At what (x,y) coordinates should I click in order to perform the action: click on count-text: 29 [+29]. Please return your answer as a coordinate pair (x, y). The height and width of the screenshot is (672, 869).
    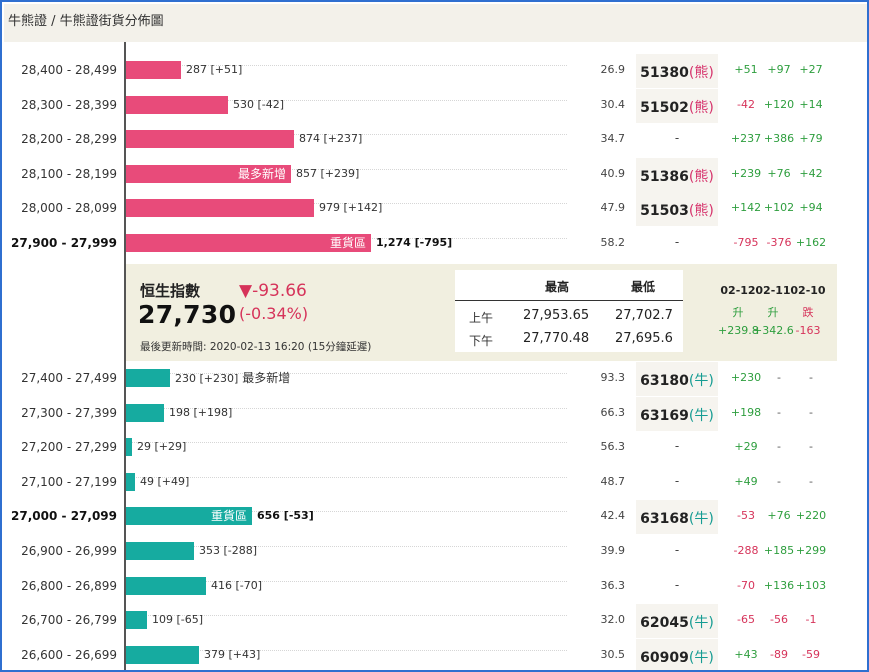
    Looking at the image, I should click on (162, 446).